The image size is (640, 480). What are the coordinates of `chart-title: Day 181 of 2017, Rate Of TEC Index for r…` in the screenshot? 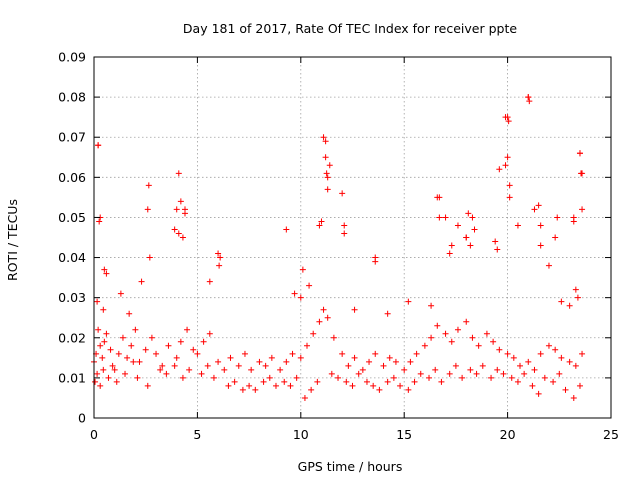 It's located at (350, 28).